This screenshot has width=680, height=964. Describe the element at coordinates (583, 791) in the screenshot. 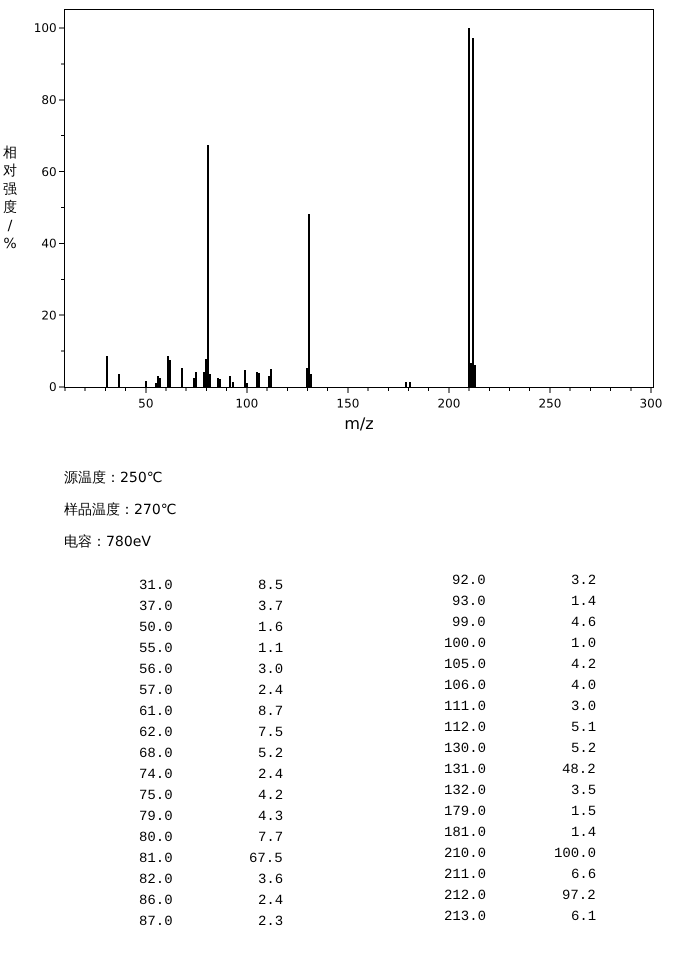

I see `text: 3.5` at that location.